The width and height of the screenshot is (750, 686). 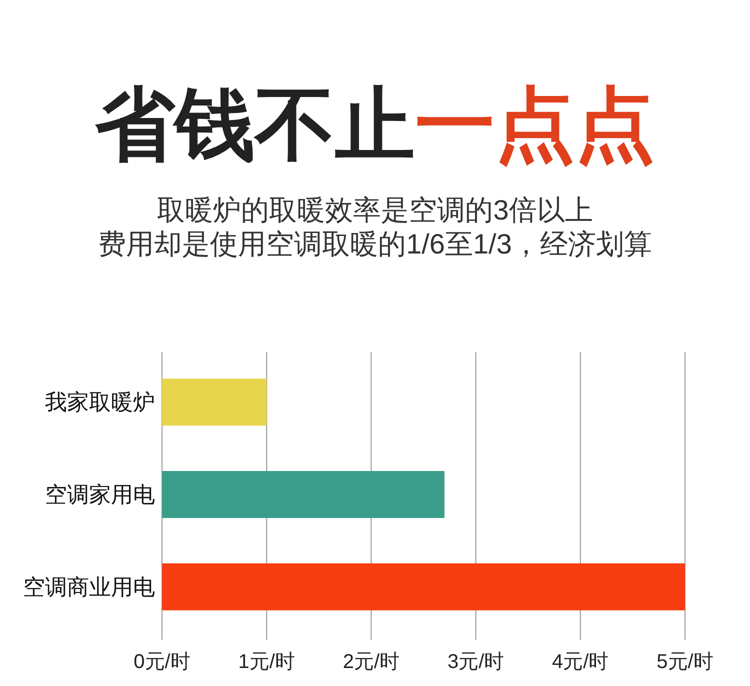 I want to click on subtitle: 取暖炉的取暖效率是空调的3倍以上, so click(x=375, y=210).